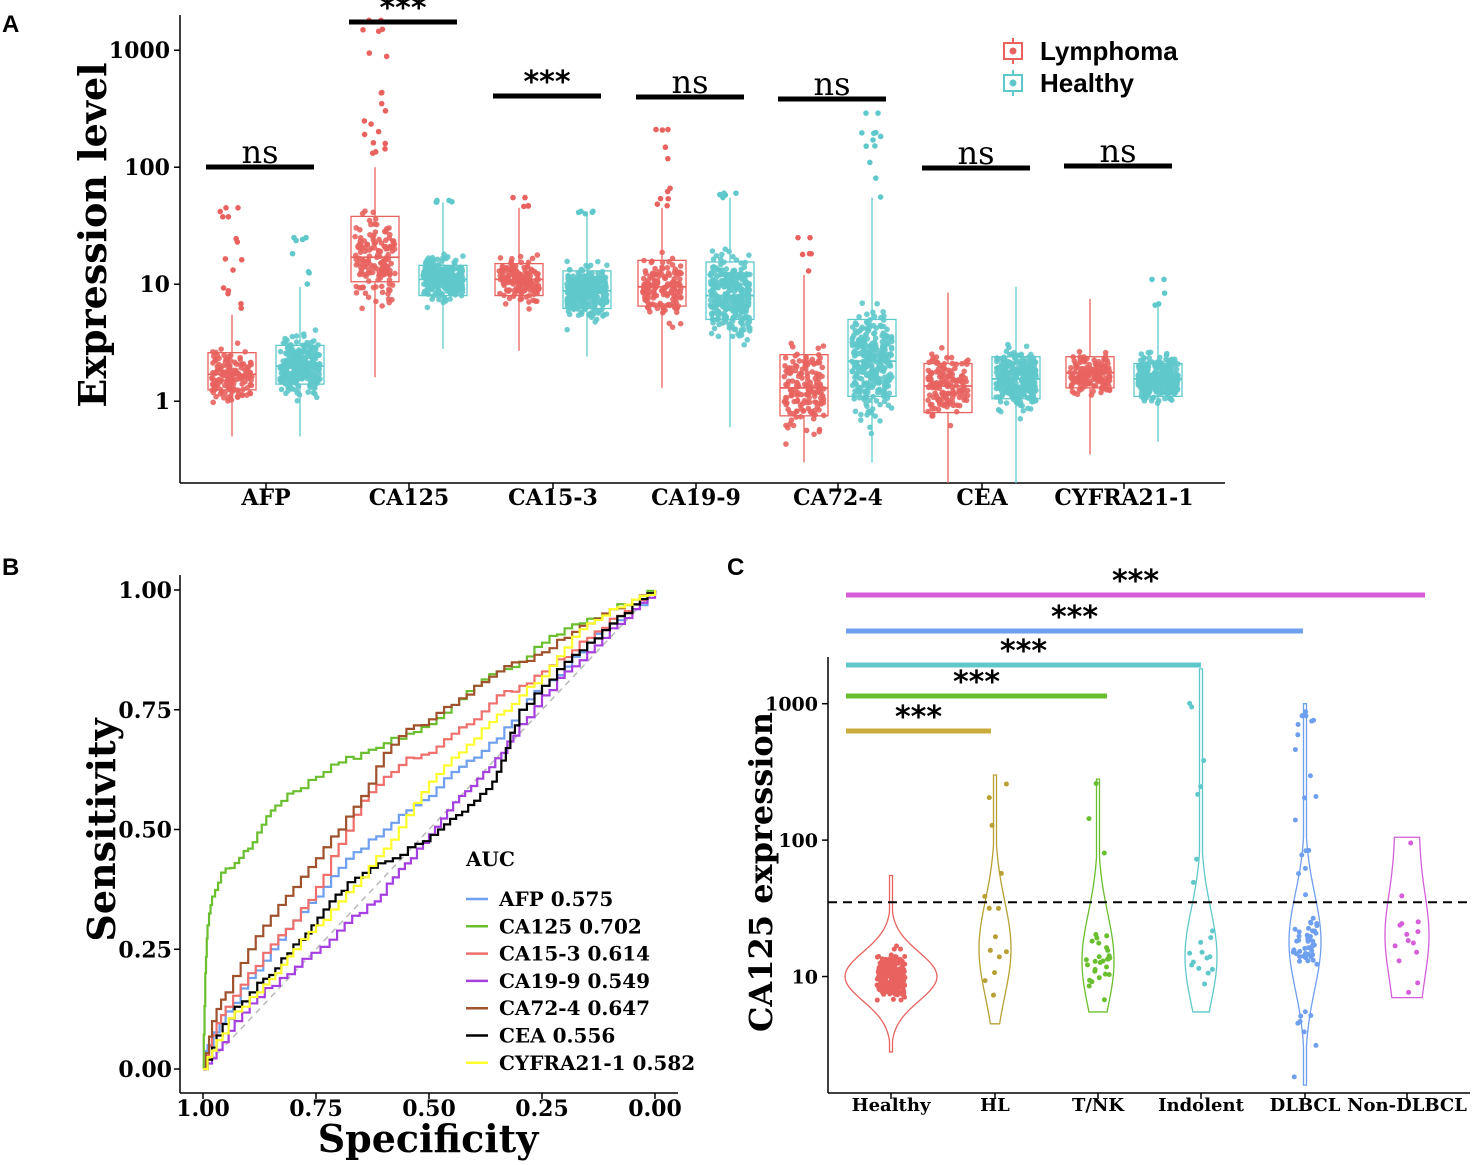  I want to click on significance-label: ***, so click(402, 13).